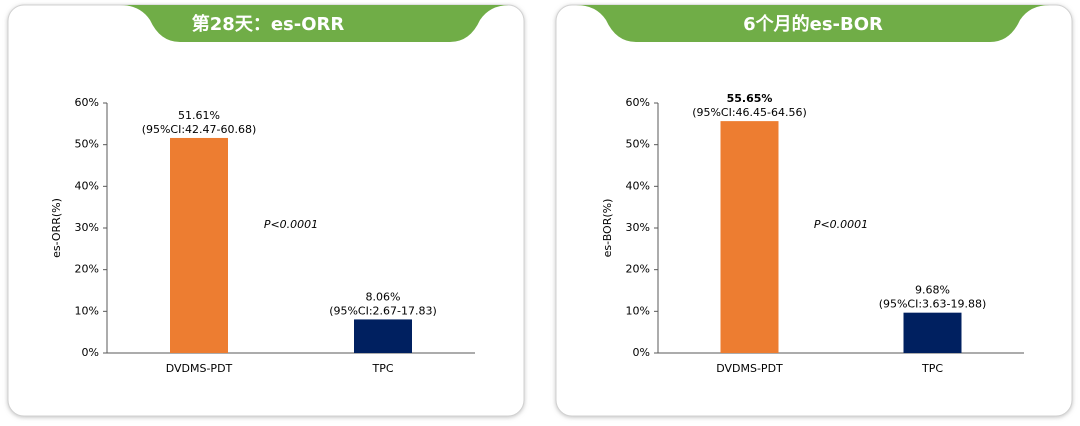 Image resolution: width=1080 pixels, height=426 pixels. I want to click on chart-title: 6个月的es-BOR, so click(813, 24).